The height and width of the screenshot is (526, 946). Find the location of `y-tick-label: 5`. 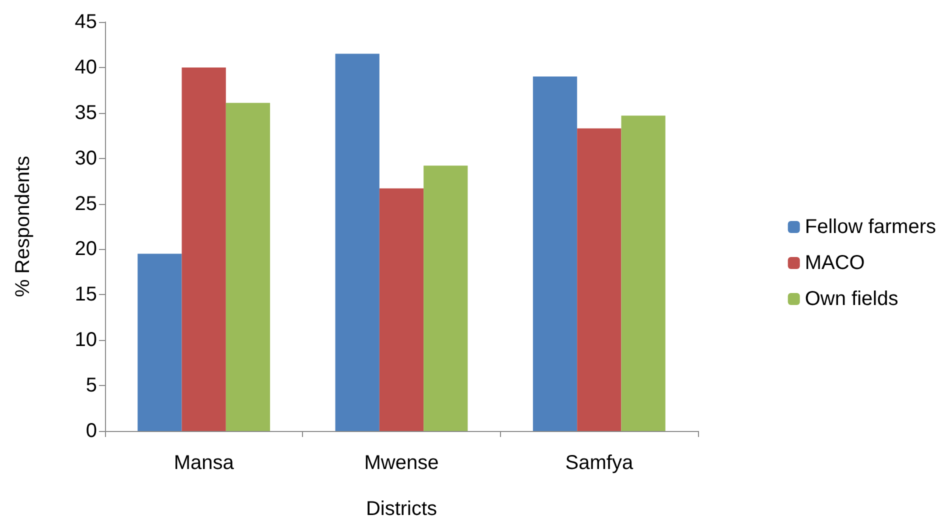

y-tick-label: 5 is located at coordinates (91, 385).